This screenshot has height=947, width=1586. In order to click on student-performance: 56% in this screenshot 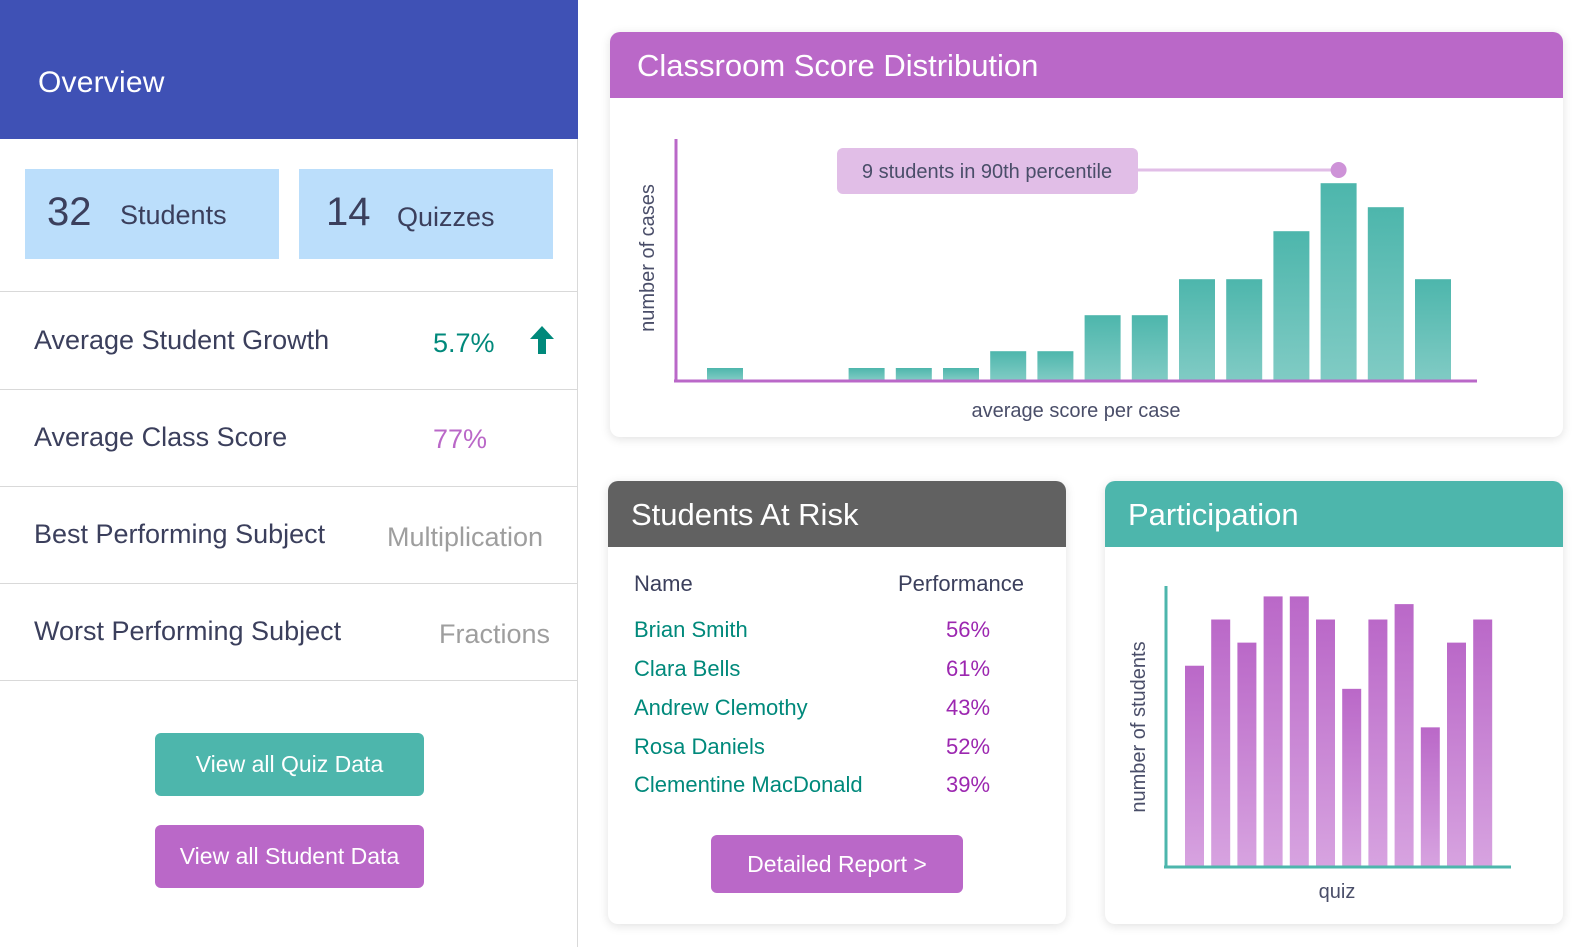, I will do `click(968, 629)`.